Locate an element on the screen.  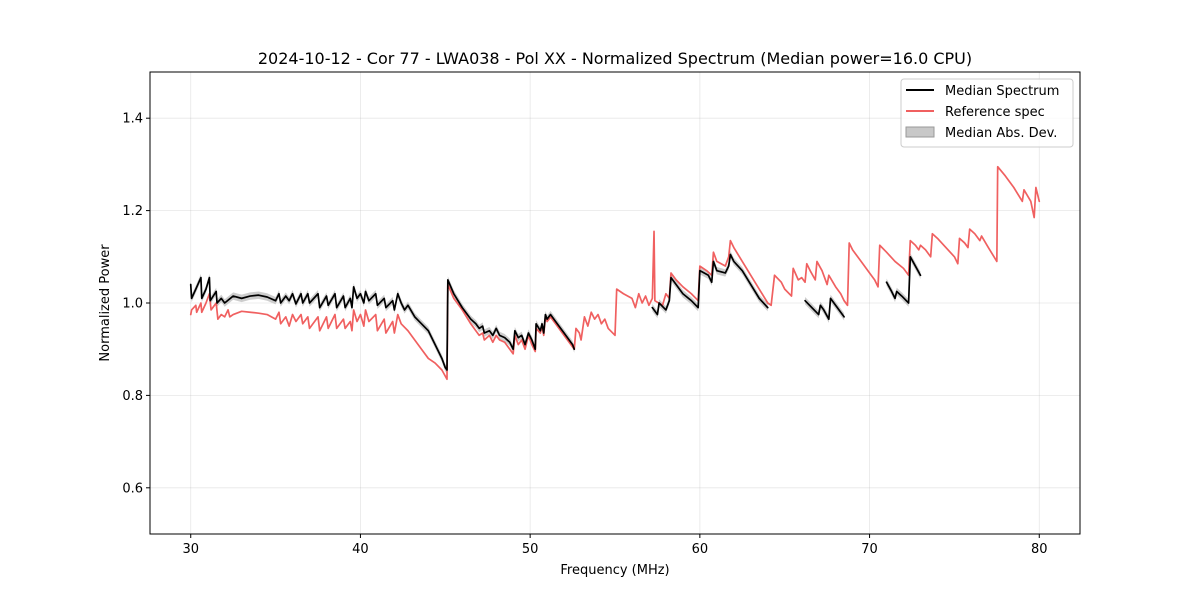
x-tick-label: 60 is located at coordinates (700, 549).